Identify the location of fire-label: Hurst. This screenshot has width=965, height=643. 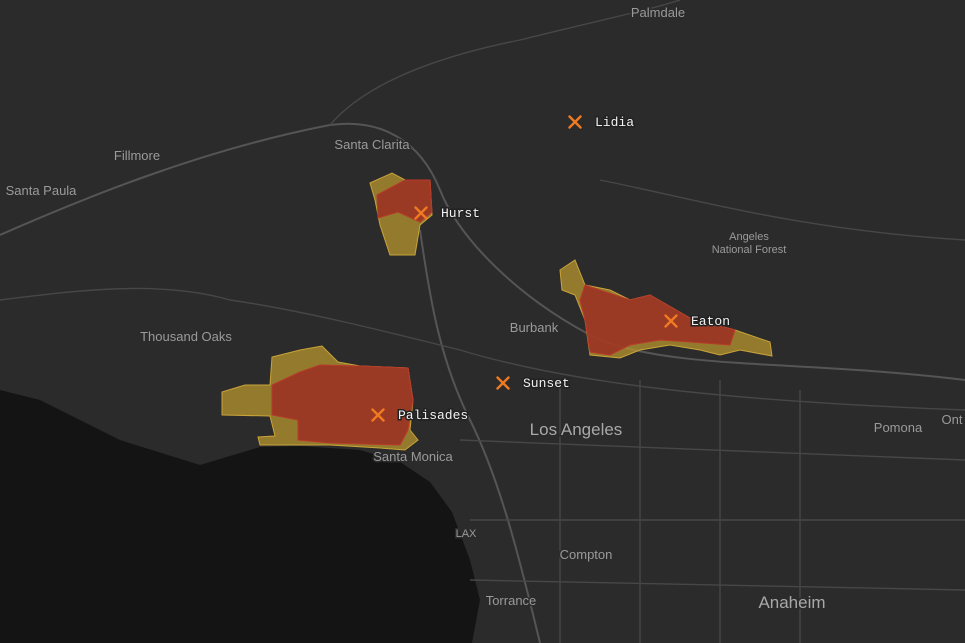
(460, 213).